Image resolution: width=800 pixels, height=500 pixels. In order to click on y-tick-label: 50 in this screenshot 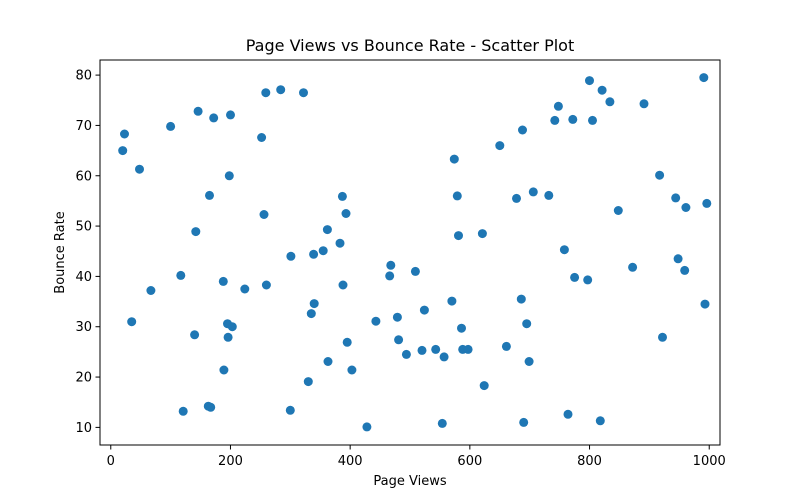, I will do `click(83, 227)`.